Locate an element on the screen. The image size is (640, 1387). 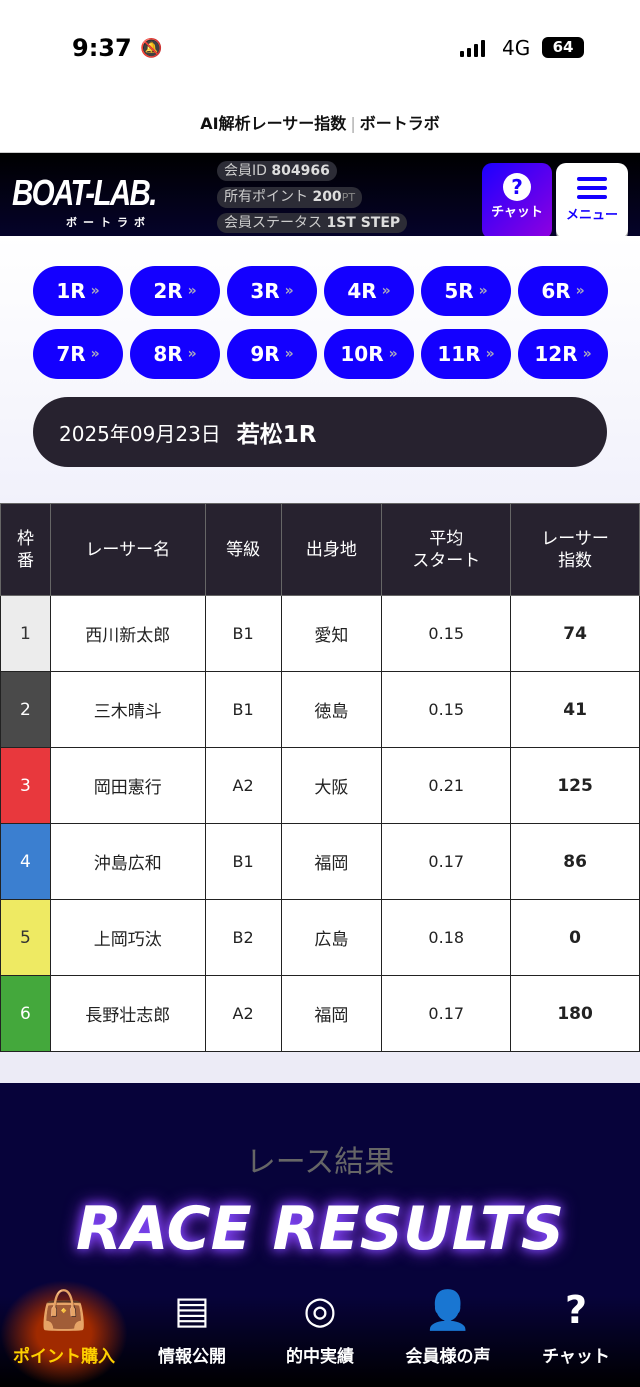
race-label: 7R is located at coordinates (71, 354).